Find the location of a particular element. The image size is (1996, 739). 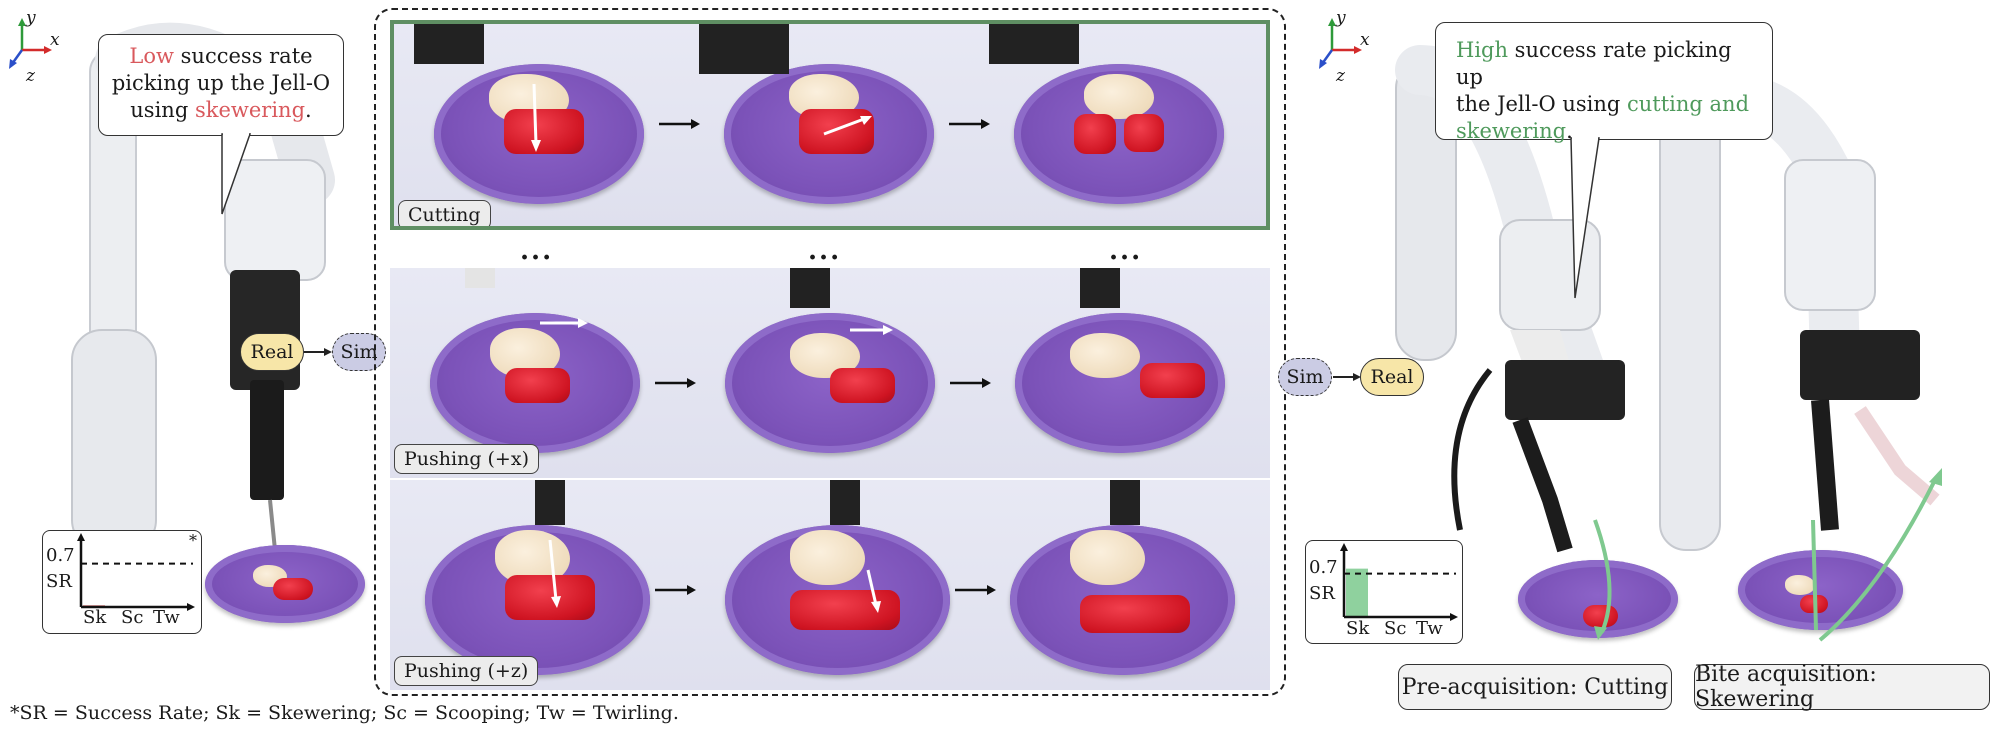

pushing-z-overlay is located at coordinates (837, 546).